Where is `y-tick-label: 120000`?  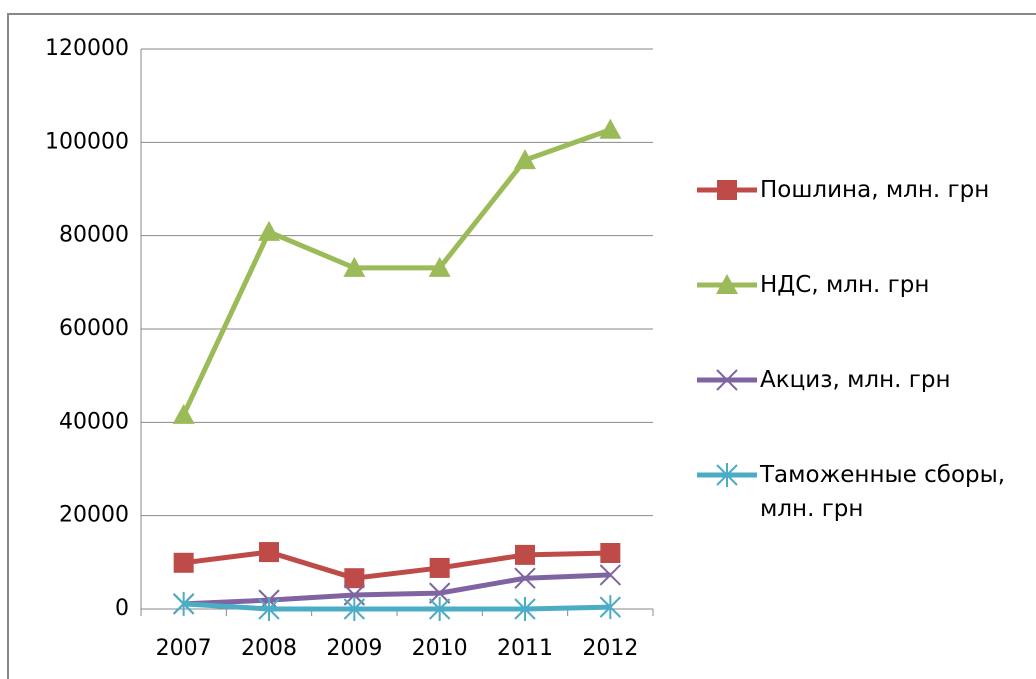
y-tick-label: 120000 is located at coordinates (87, 48).